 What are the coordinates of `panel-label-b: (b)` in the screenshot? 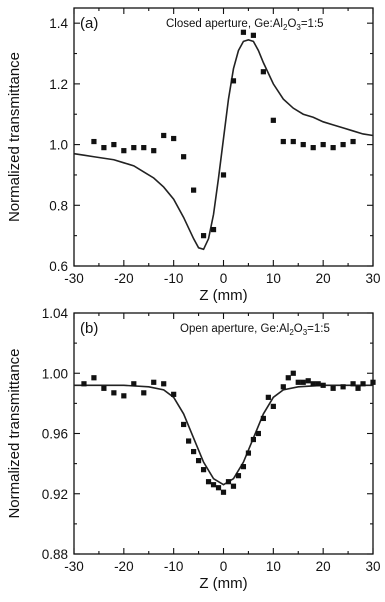 It's located at (89, 328).